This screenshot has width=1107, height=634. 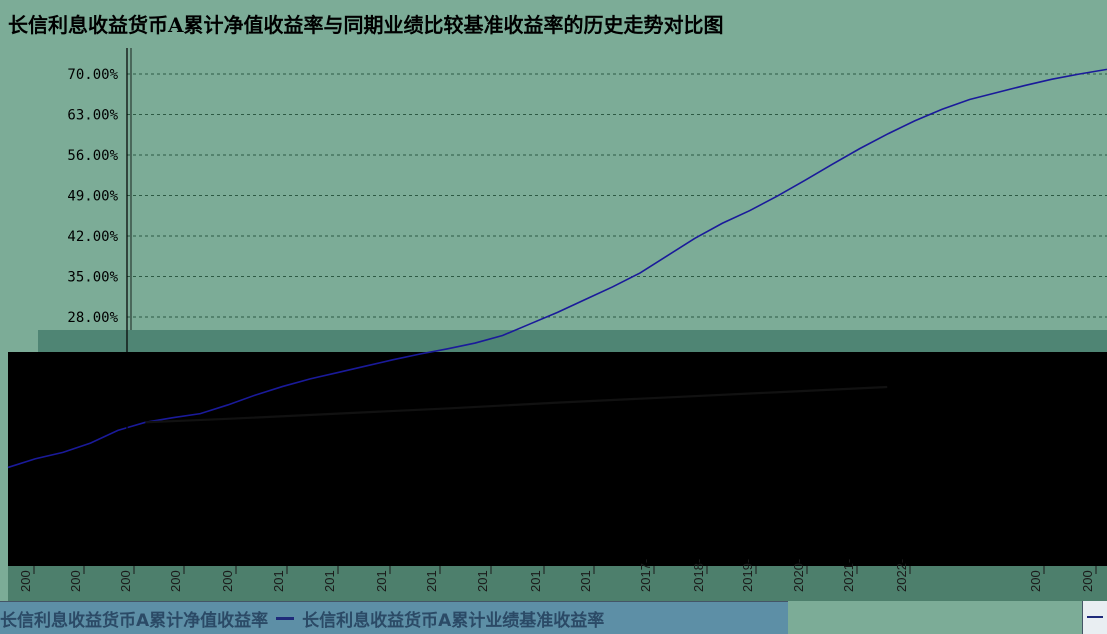 What do you see at coordinates (92, 318) in the screenshot?
I see `y-tick-label: 28.00%` at bounding box center [92, 318].